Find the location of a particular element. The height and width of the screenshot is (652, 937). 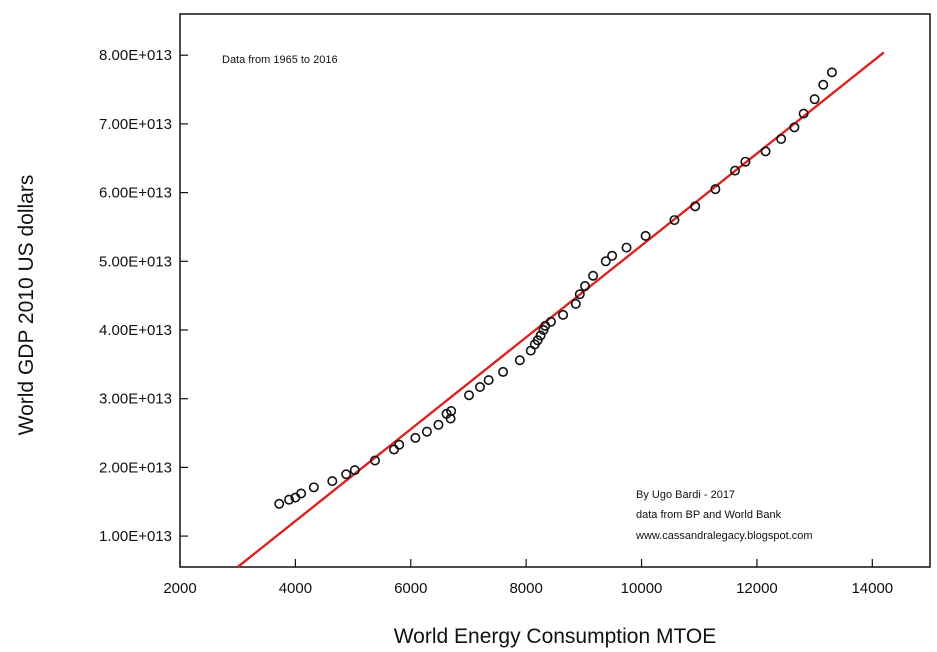

y-tick-label: 3.00E+013 is located at coordinates (135, 399).